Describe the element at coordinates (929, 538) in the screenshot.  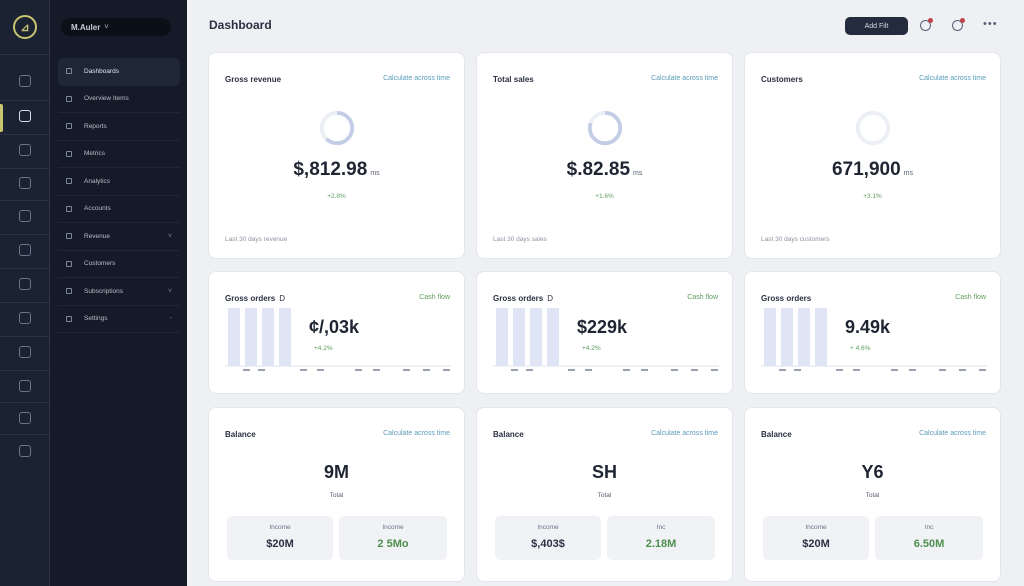
I see `stat-box: Inc 6.50M` at that location.